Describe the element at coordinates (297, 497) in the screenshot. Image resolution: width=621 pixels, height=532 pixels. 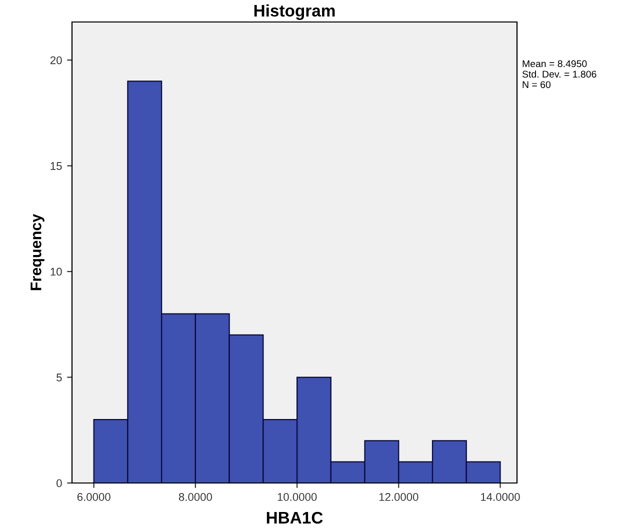
I see `x-tick-label: 10.0000` at that location.